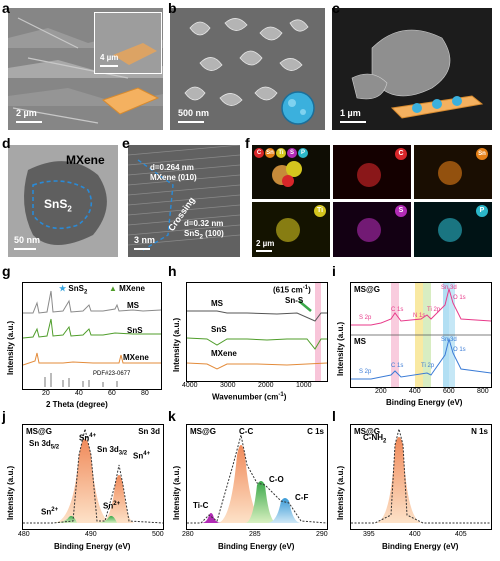 The width and height of the screenshot is (500, 561). I want to click on label-k: k, so click(172, 416).